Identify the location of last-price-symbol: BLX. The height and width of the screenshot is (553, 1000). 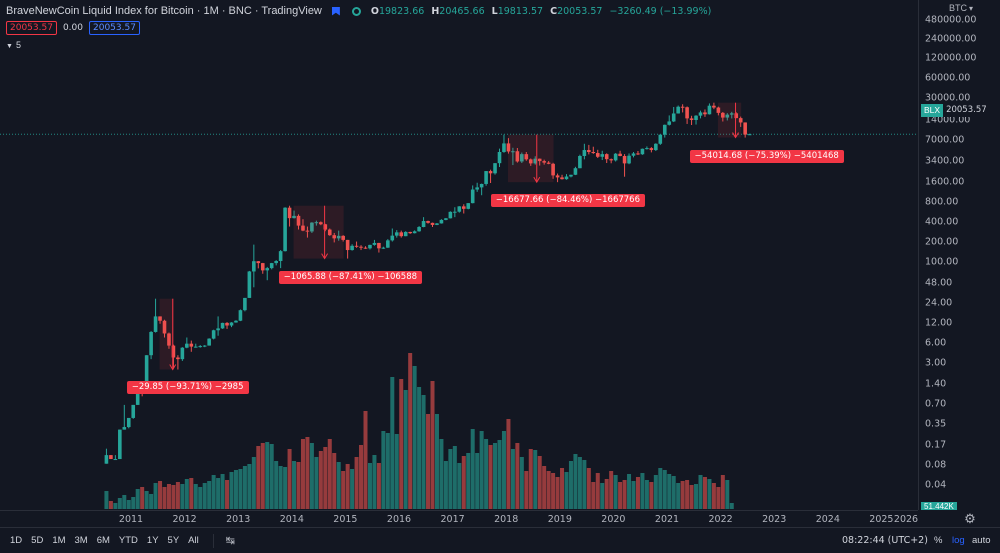
(932, 110).